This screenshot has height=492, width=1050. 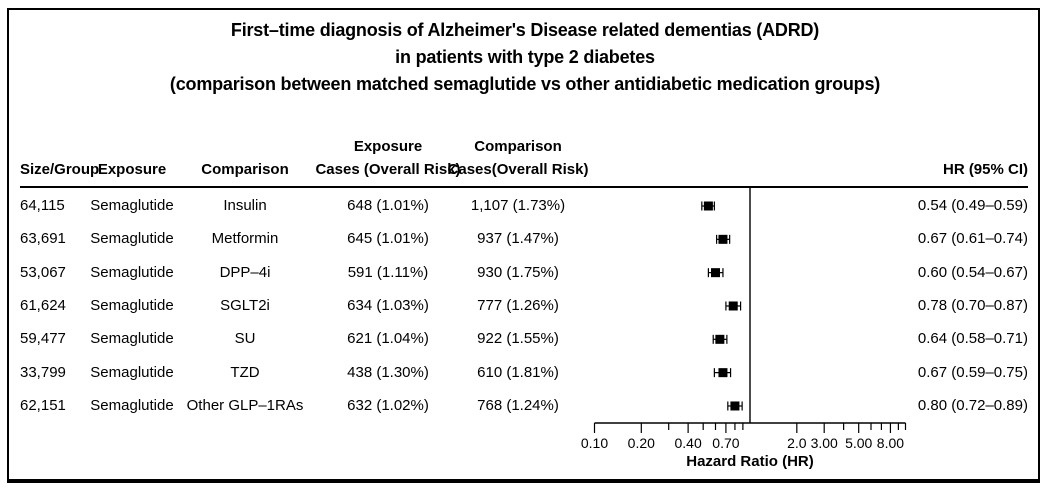 What do you see at coordinates (797, 443) in the screenshot?
I see `x-axis-tick-label: 2.0` at bounding box center [797, 443].